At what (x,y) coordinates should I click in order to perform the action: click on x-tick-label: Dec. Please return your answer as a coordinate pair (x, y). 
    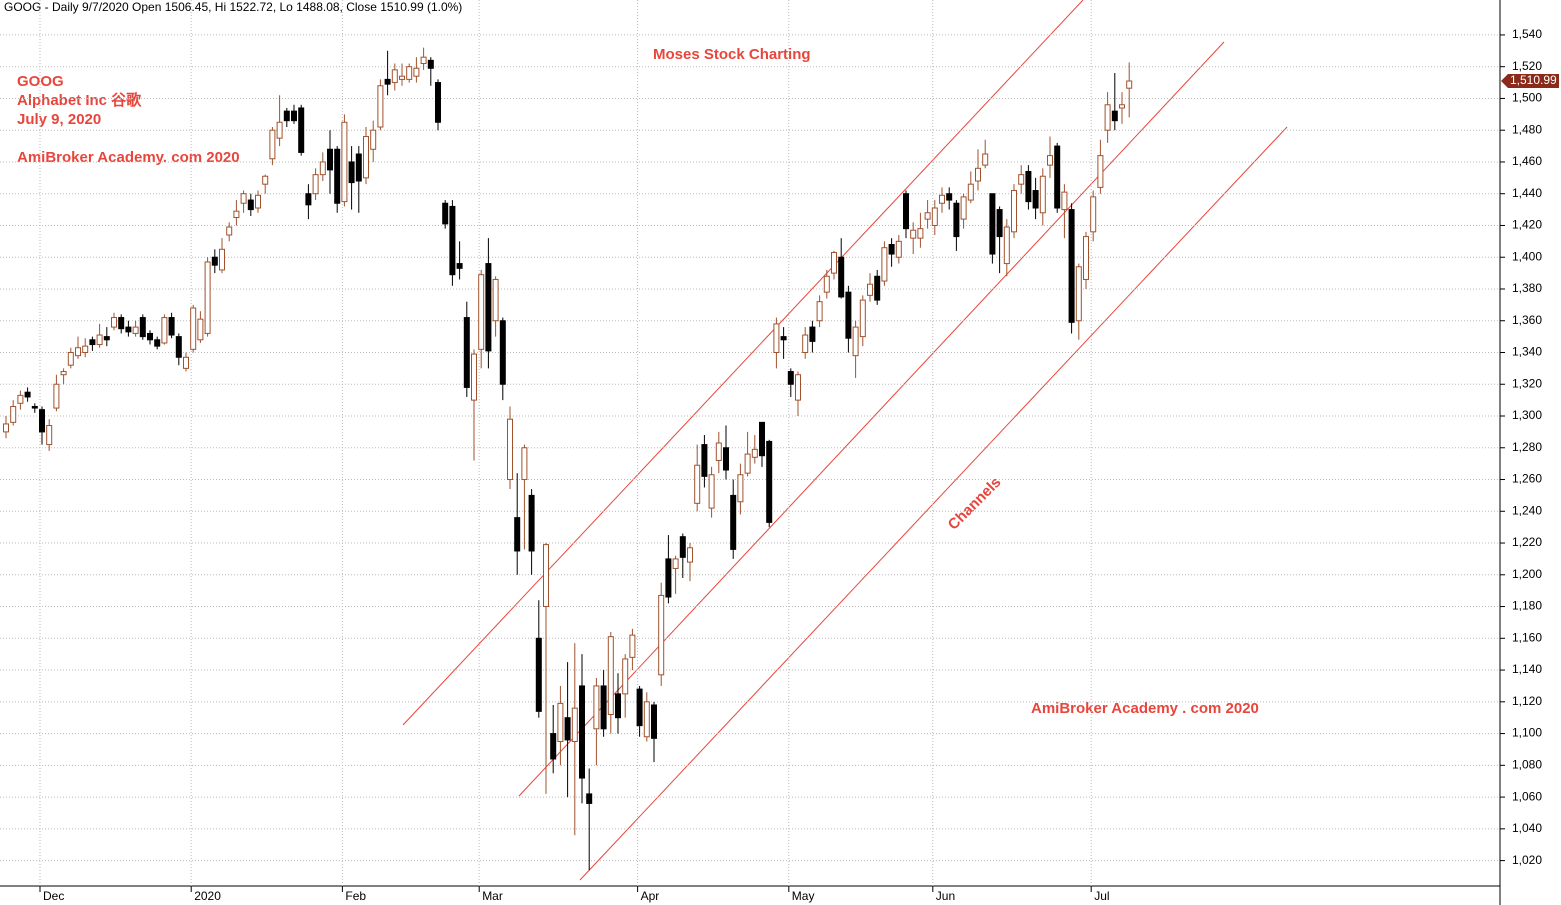
    Looking at the image, I should click on (53, 896).